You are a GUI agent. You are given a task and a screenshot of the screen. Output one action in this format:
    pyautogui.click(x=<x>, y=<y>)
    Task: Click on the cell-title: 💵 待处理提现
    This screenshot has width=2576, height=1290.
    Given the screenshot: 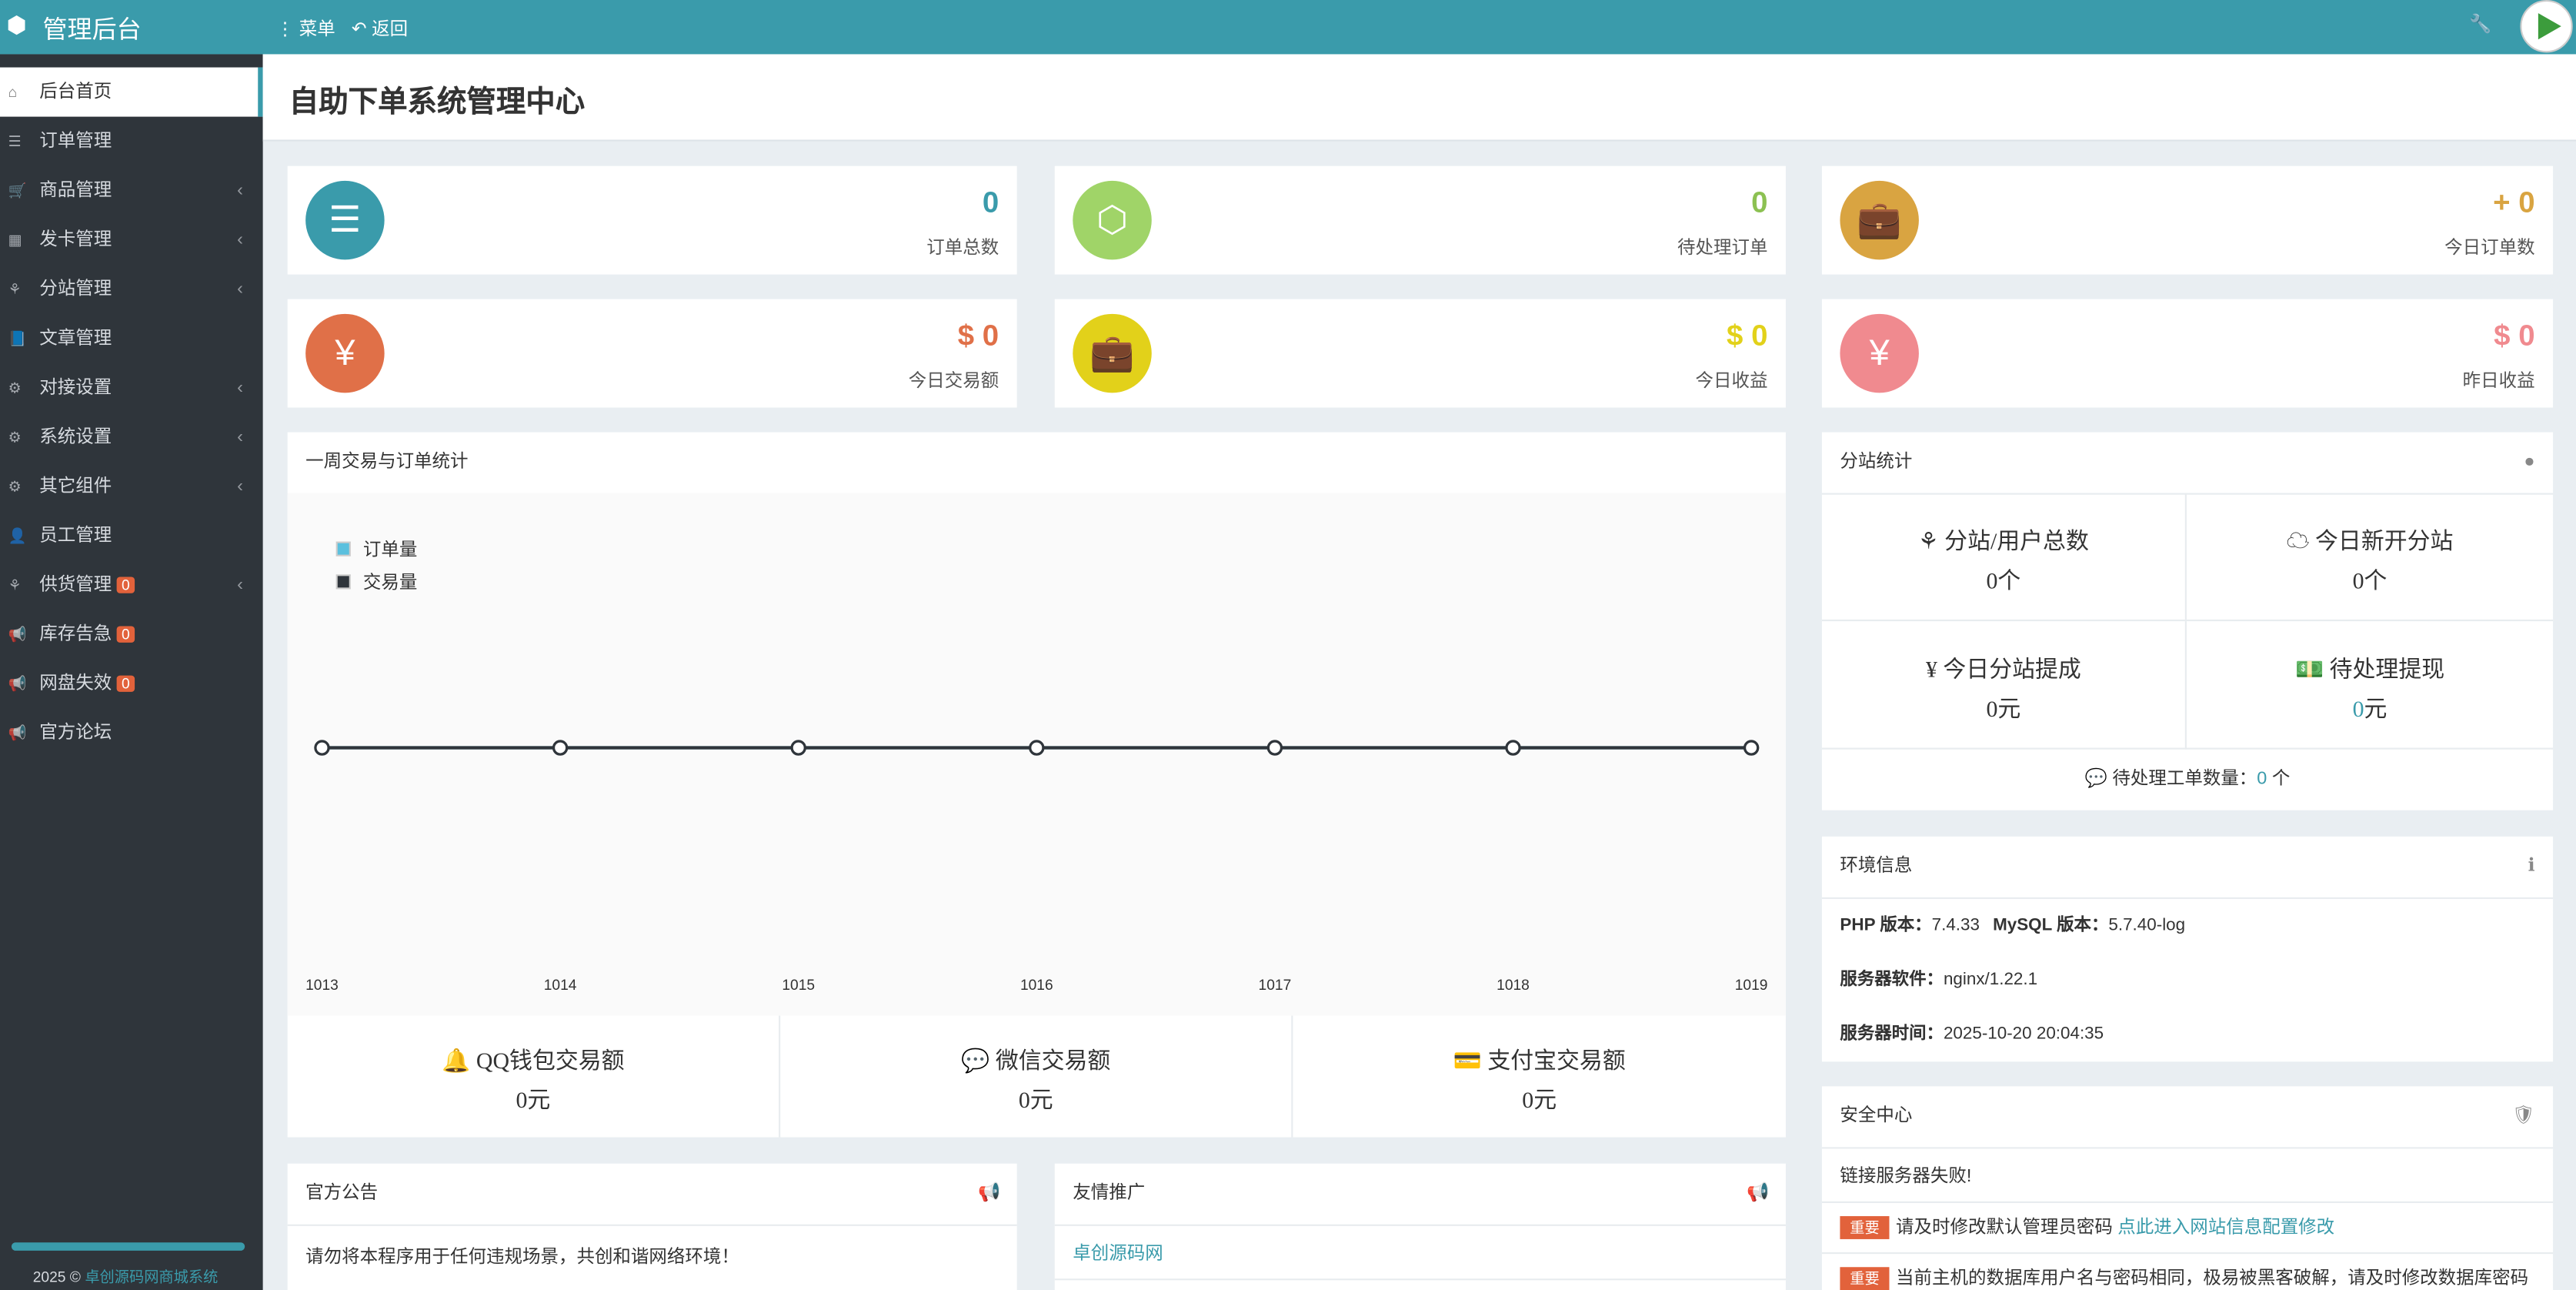 What is the action you would take?
    pyautogui.click(x=2370, y=671)
    